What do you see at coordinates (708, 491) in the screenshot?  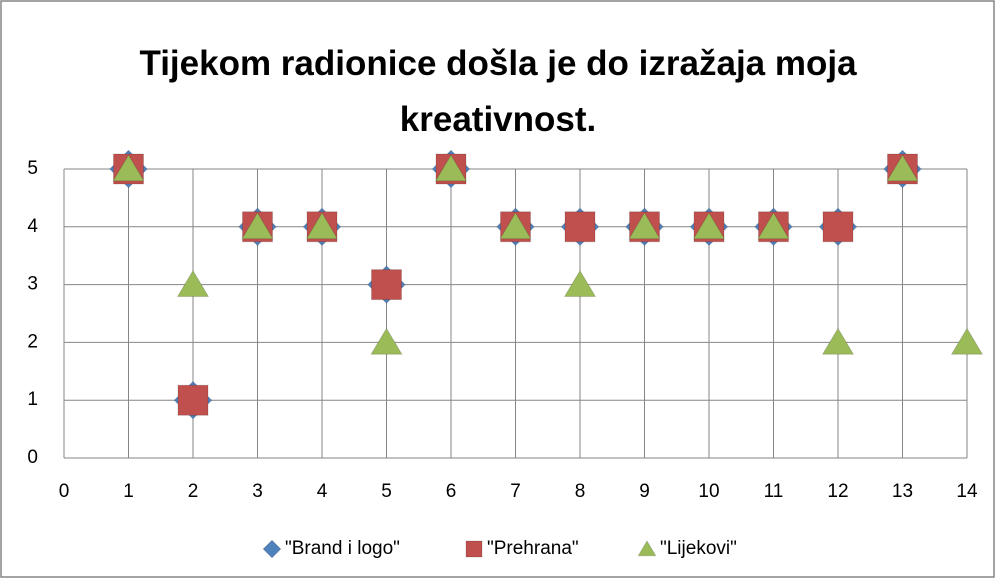 I see `x-tick-label: 10` at bounding box center [708, 491].